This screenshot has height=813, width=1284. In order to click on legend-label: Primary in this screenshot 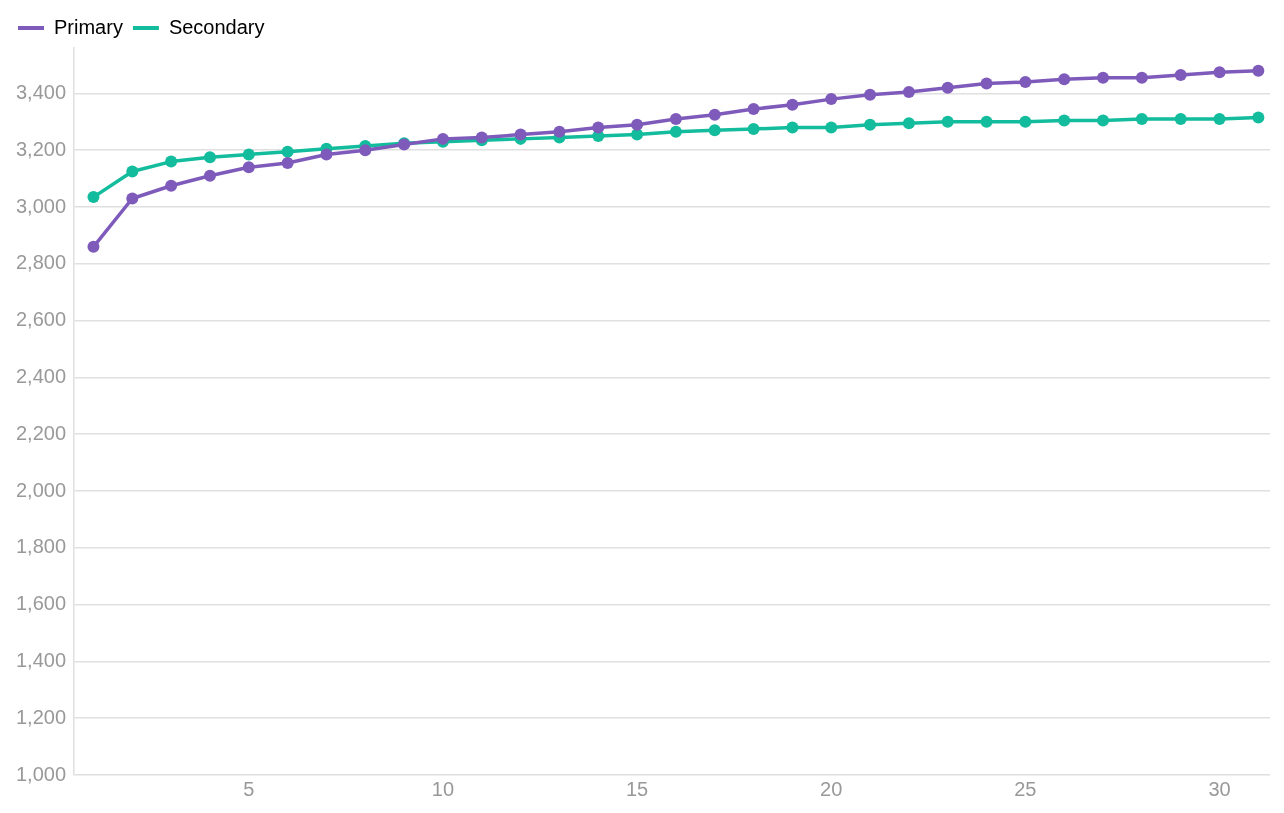, I will do `click(88, 26)`.